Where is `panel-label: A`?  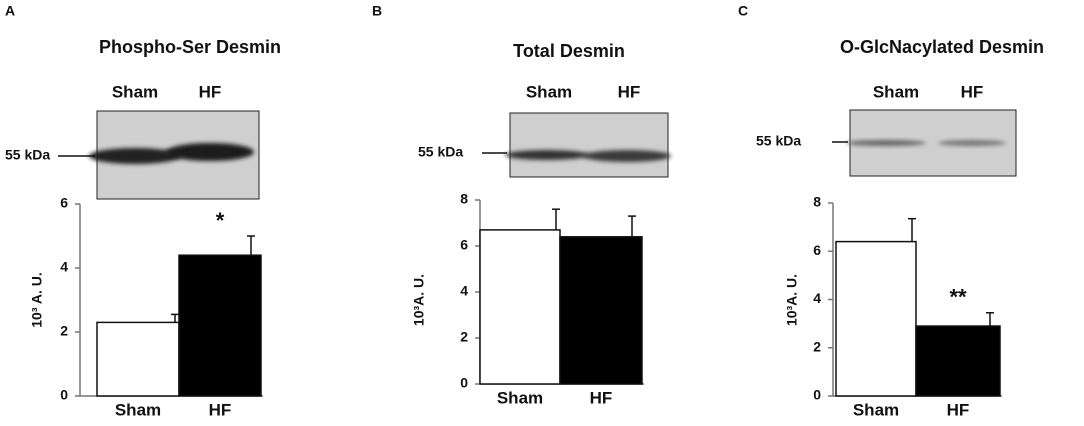
panel-label: A is located at coordinates (10, 11).